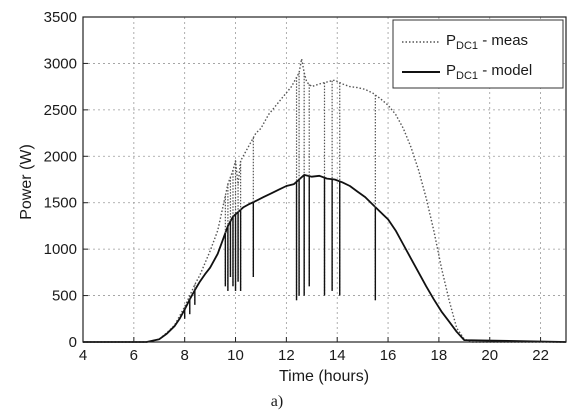 The height and width of the screenshot is (416, 569). I want to click on legend: PDC1 - meas PDC1 - model, so click(478, 54).